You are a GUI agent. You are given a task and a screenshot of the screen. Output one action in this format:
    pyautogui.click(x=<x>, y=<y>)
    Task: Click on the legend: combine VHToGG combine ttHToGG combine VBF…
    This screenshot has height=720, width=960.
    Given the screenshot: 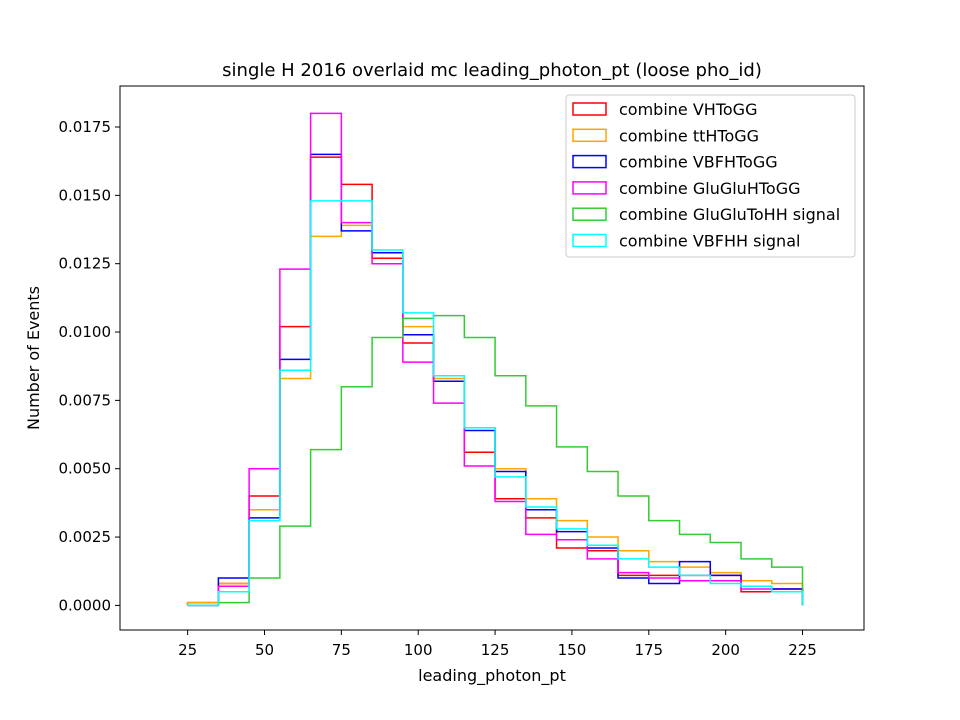 What is the action you would take?
    pyautogui.click(x=710, y=176)
    